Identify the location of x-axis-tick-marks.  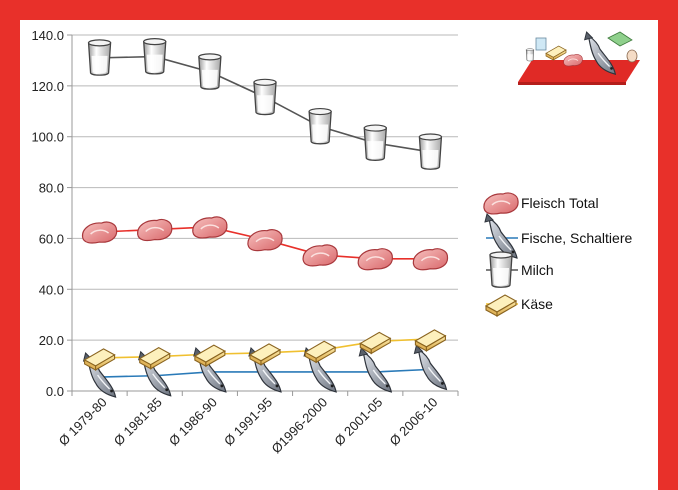
(265, 393).